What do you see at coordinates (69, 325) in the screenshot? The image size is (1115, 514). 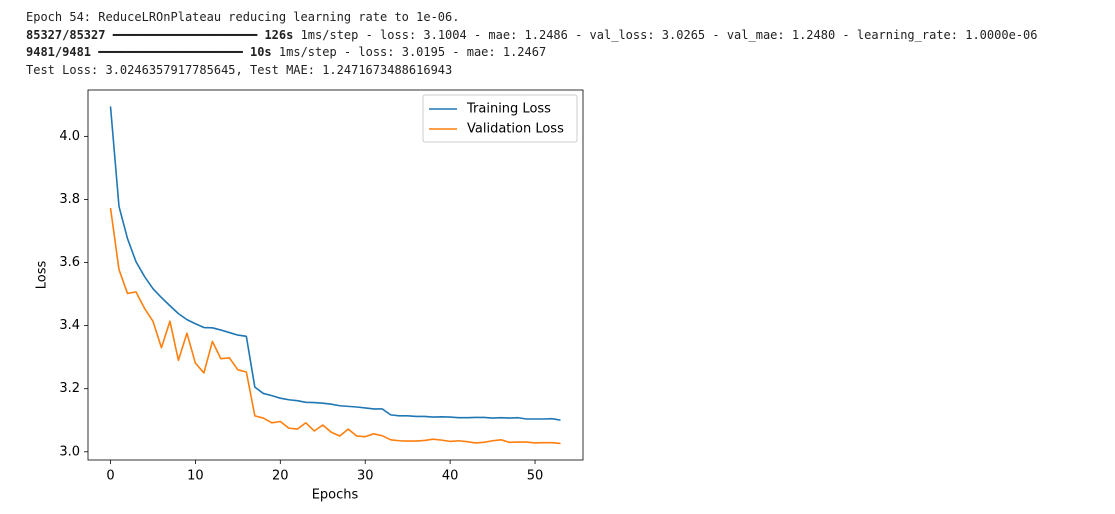 I see `y-tick-label: 3.4` at bounding box center [69, 325].